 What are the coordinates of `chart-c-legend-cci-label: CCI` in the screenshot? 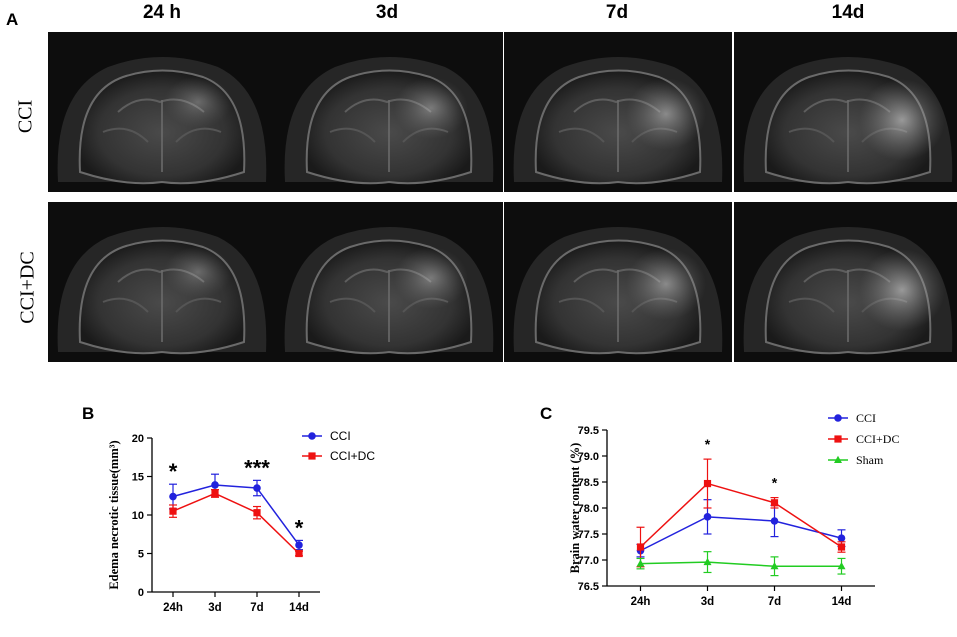 It's located at (866, 418).